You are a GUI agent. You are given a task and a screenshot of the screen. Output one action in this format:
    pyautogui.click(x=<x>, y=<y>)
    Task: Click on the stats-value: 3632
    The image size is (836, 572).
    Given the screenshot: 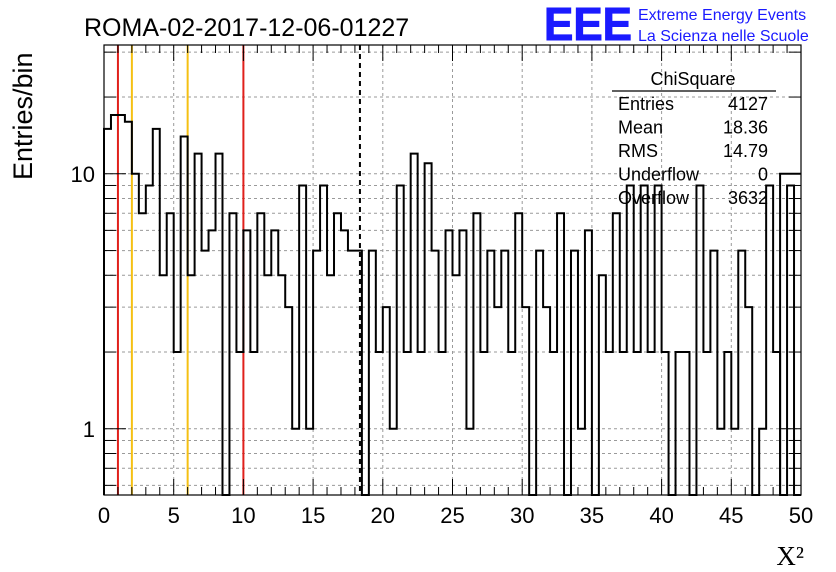 What is the action you would take?
    pyautogui.click(x=748, y=198)
    